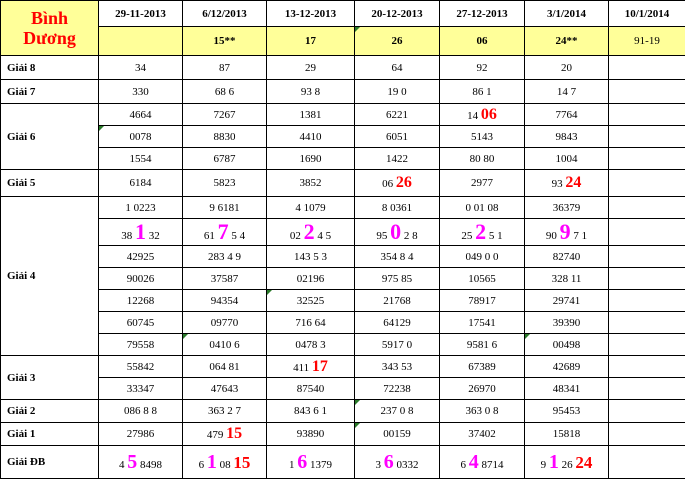  I want to click on result-cell: 93 8, so click(310, 91).